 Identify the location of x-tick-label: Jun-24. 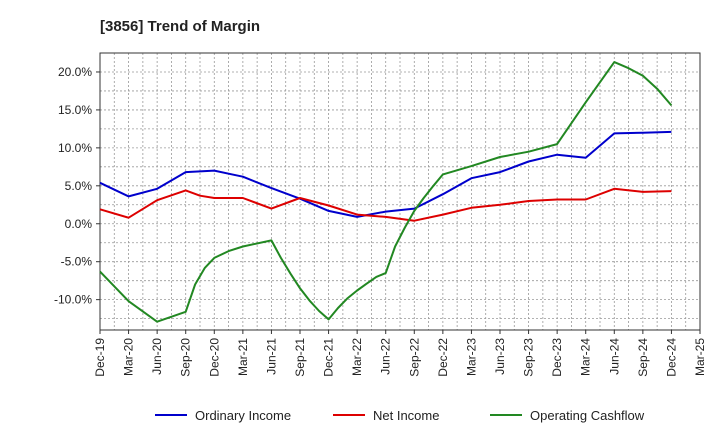
(614, 356).